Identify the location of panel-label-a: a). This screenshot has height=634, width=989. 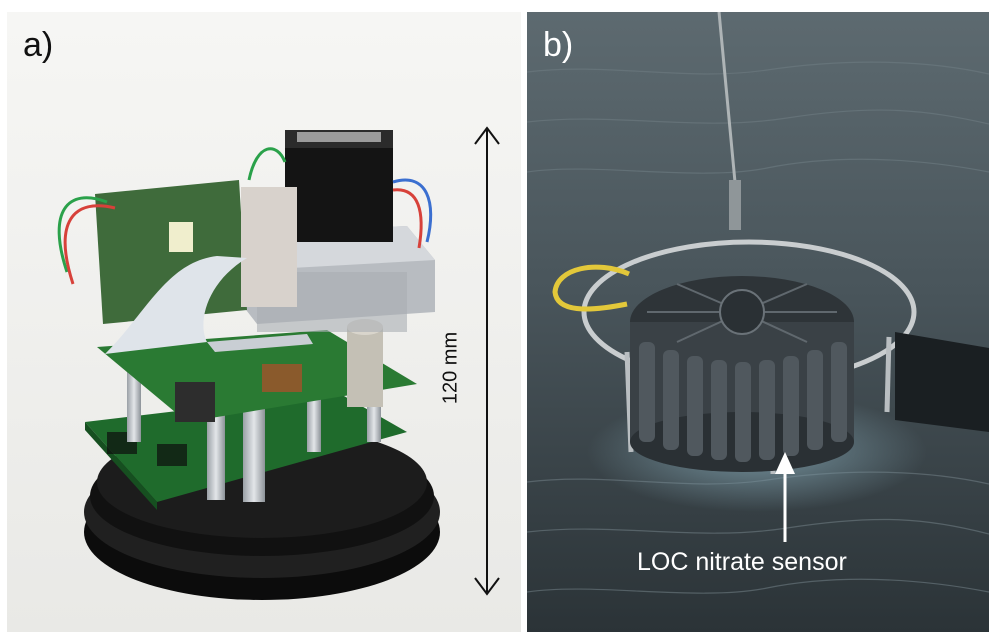
(38, 45).